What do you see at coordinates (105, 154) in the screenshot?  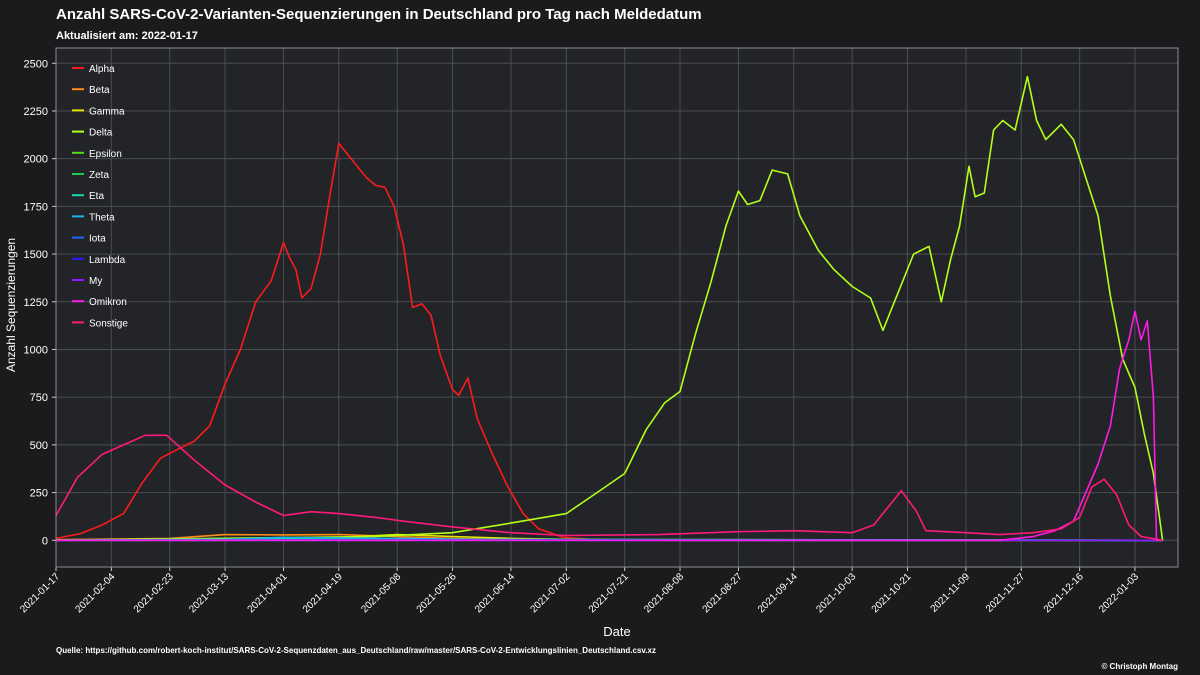 I see `legend-label-epsilon: Epsilon` at bounding box center [105, 154].